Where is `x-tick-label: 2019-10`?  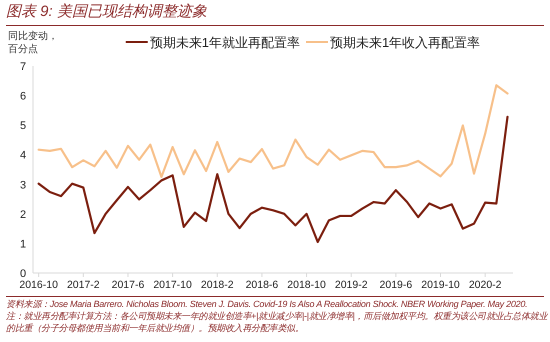
x-tick-label: 2019-10 is located at coordinates (440, 285).